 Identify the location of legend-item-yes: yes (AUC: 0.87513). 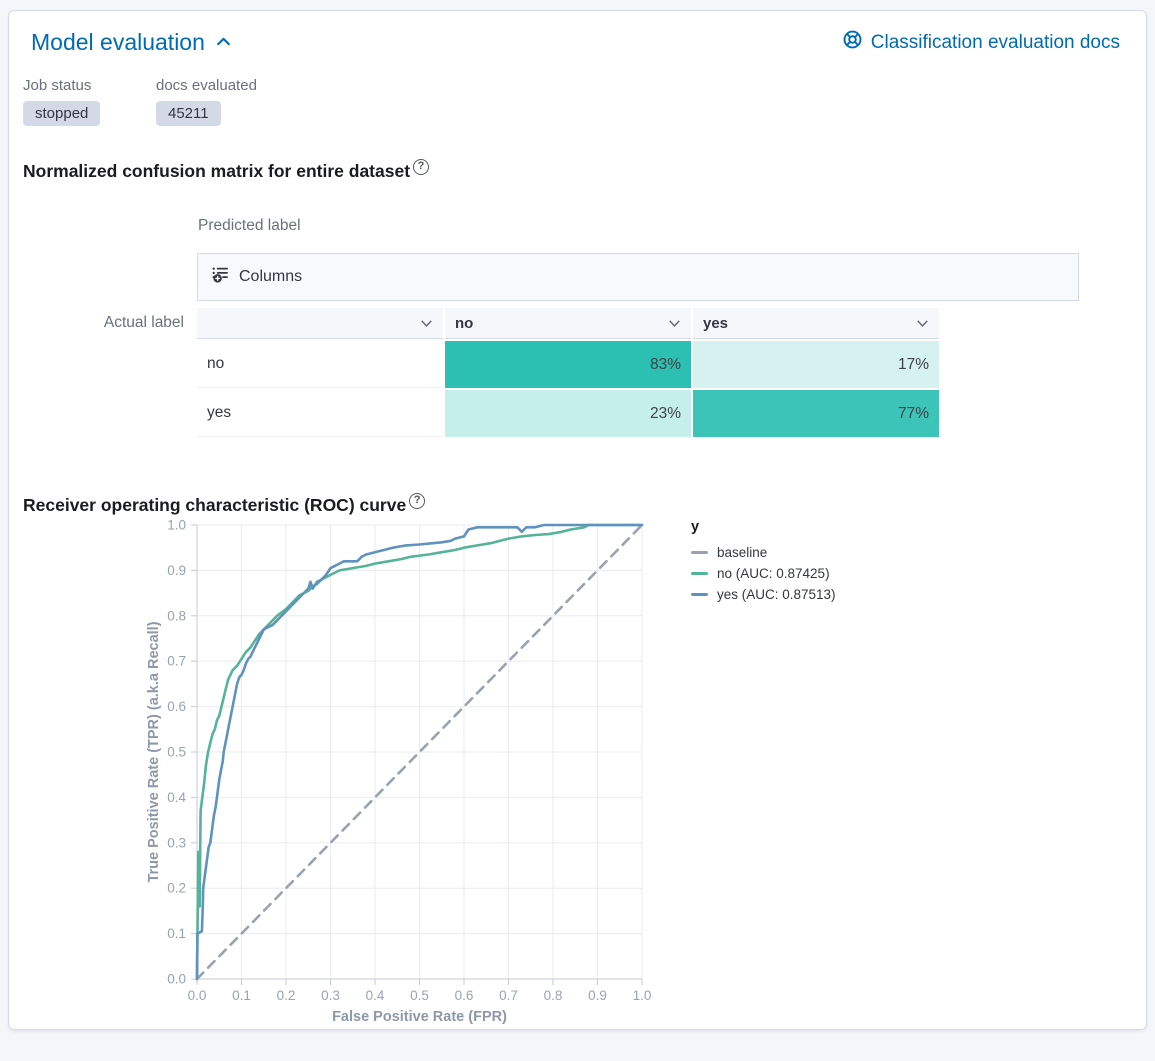
(763, 594).